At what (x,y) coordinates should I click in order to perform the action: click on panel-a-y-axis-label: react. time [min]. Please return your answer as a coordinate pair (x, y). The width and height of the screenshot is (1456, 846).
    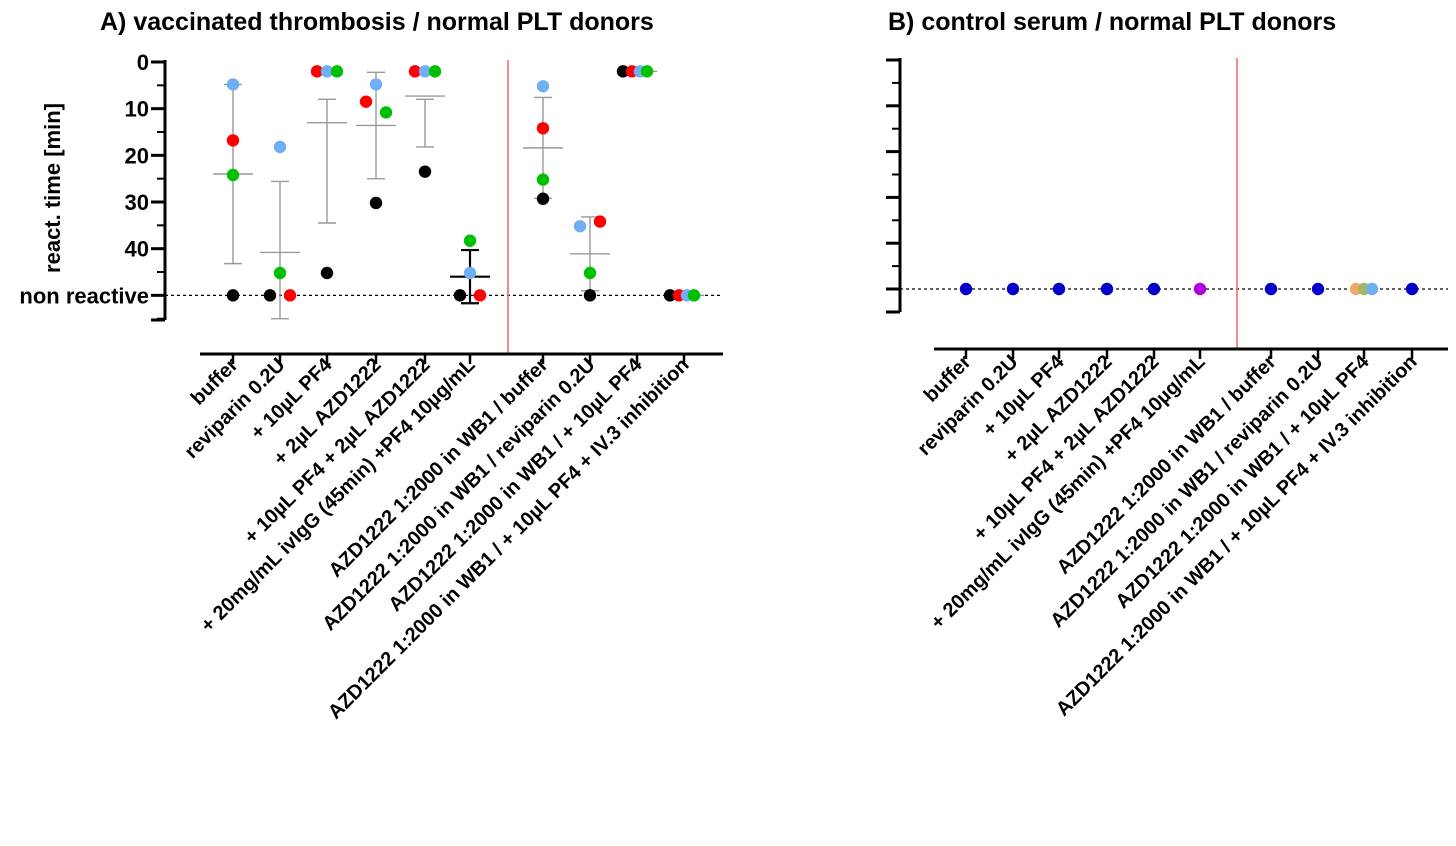
    Looking at the image, I should click on (52, 188).